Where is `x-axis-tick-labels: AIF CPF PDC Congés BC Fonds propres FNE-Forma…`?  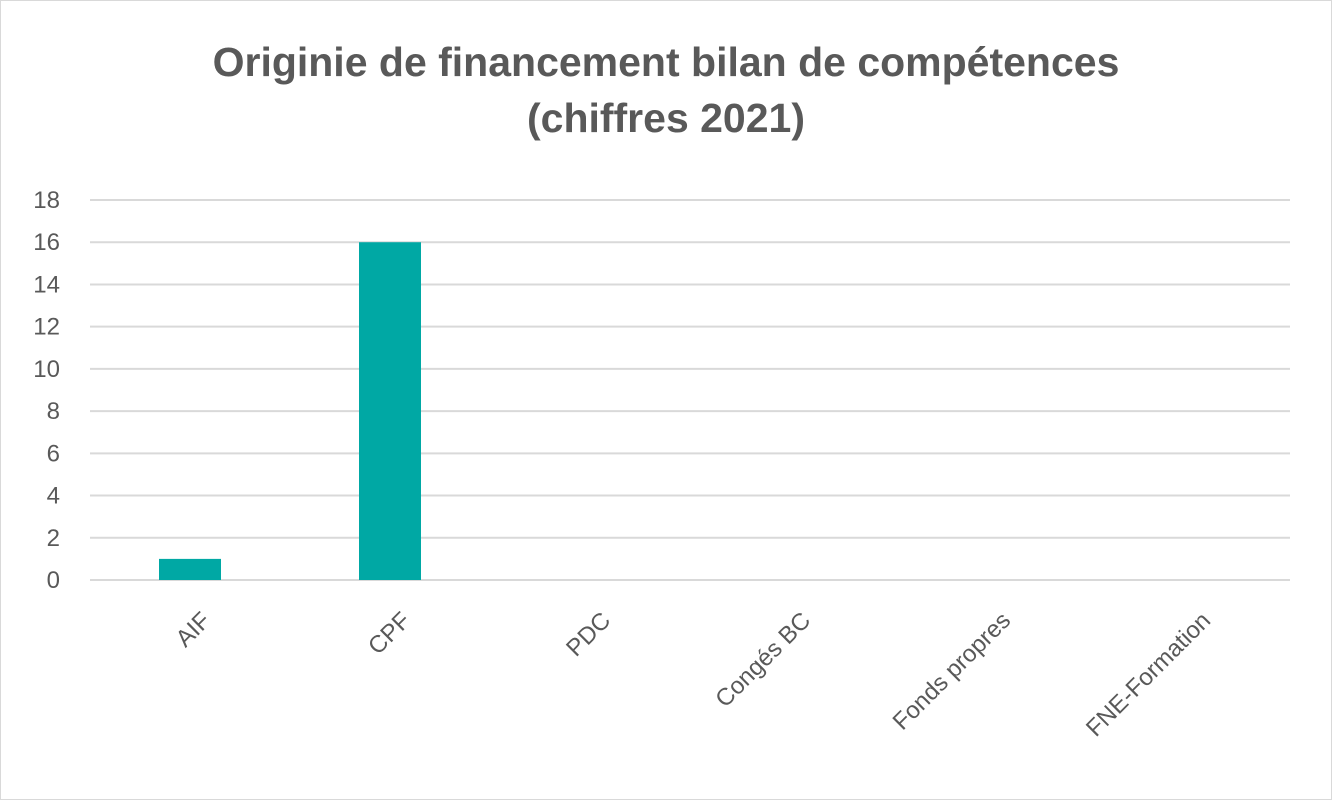
x-axis-tick-labels: AIF CPF PDC Congés BC Fonds propres FNE-Forma… is located at coordinates (693, 674).